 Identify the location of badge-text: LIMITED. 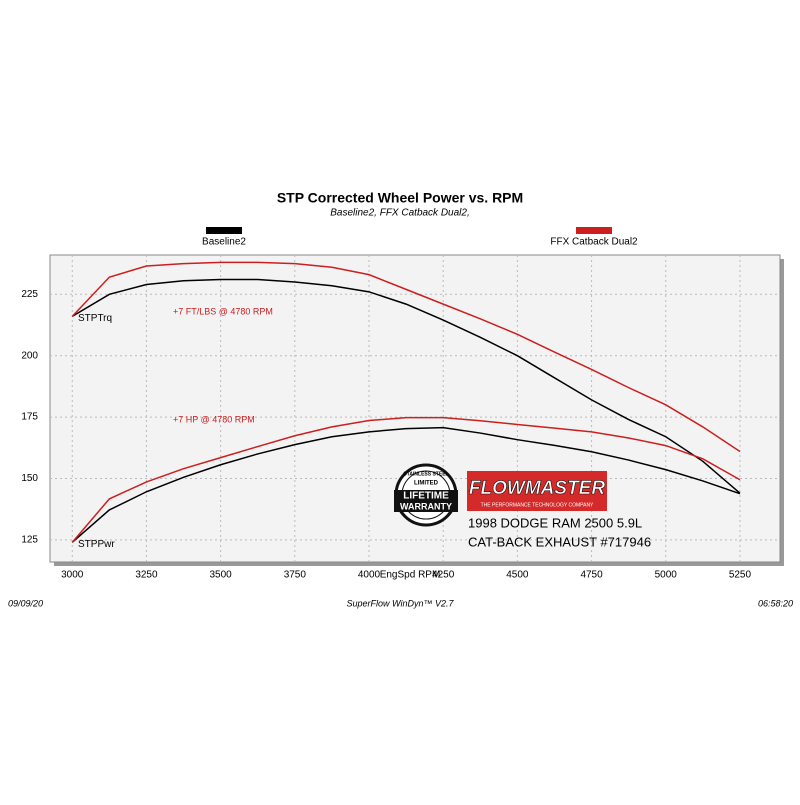
(426, 484).